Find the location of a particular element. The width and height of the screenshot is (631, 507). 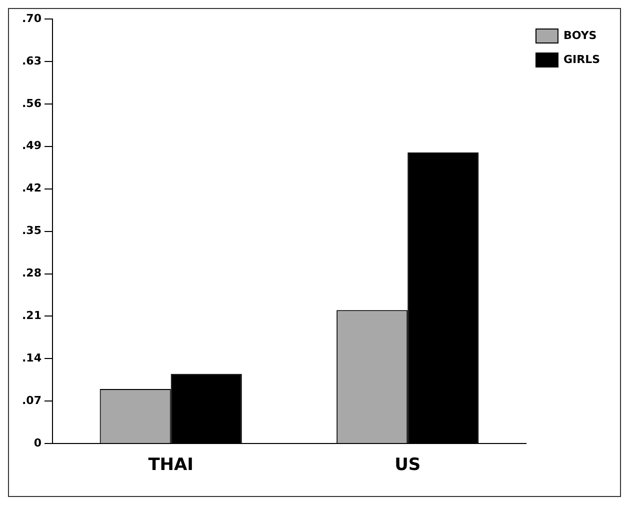

y-tick-label: .56 is located at coordinates (32, 103).